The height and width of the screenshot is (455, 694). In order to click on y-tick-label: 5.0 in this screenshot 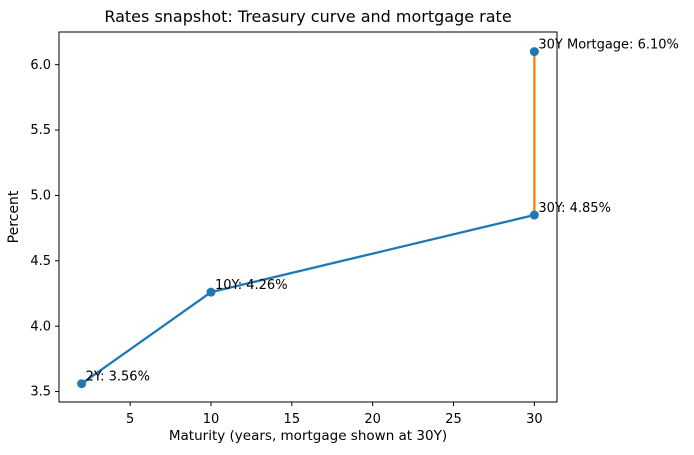, I will do `click(40, 196)`.